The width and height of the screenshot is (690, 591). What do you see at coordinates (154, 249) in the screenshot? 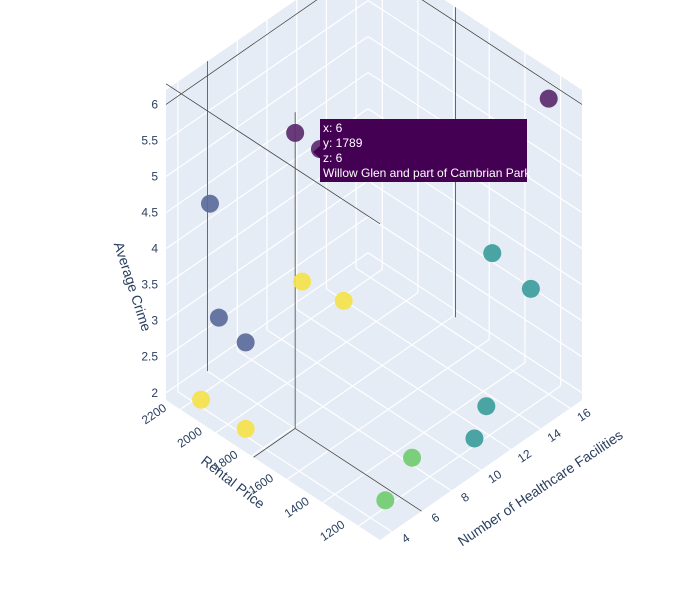
I see `z-tick-label: 4` at bounding box center [154, 249].